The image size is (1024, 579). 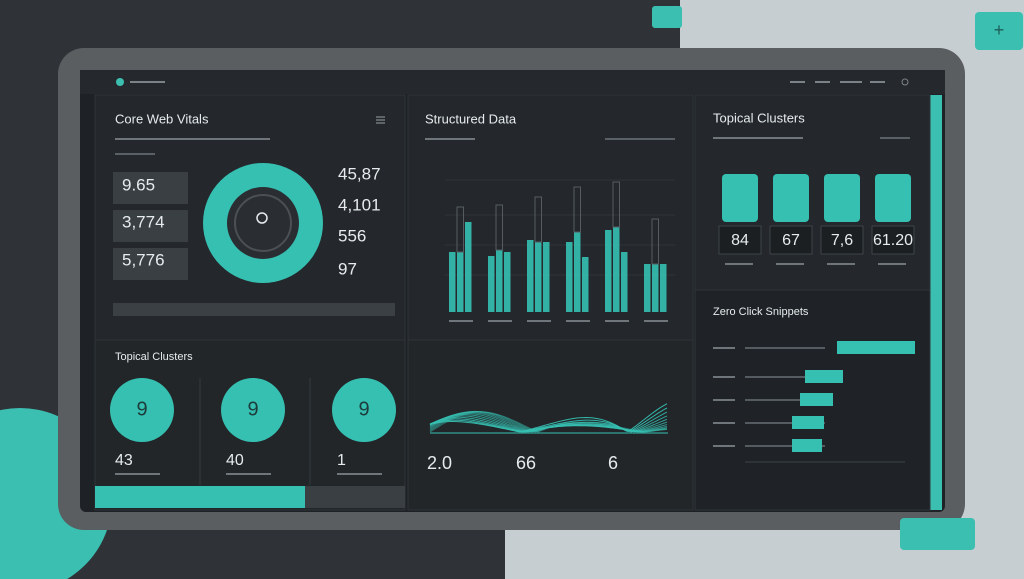 What do you see at coordinates (359, 204) in the screenshot?
I see `side-value: 4,101` at bounding box center [359, 204].